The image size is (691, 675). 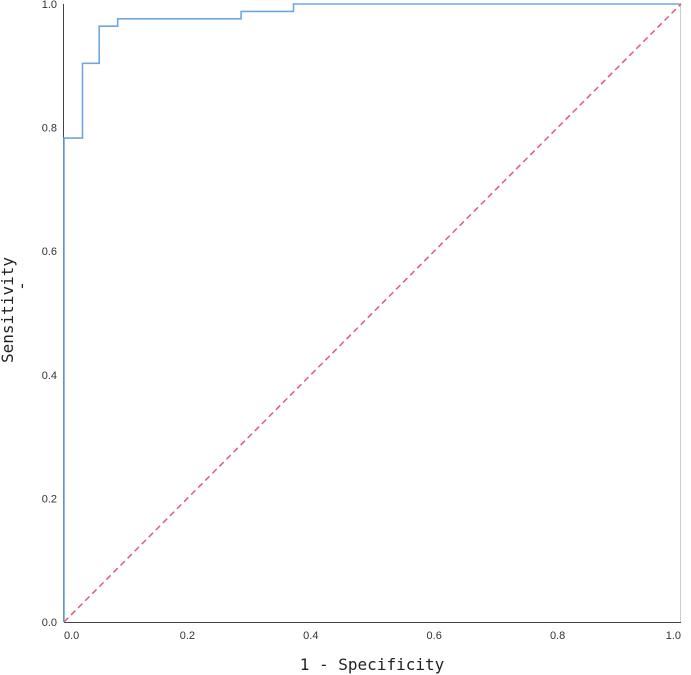 I want to click on y-tick-label: 0.6, so click(x=49, y=252).